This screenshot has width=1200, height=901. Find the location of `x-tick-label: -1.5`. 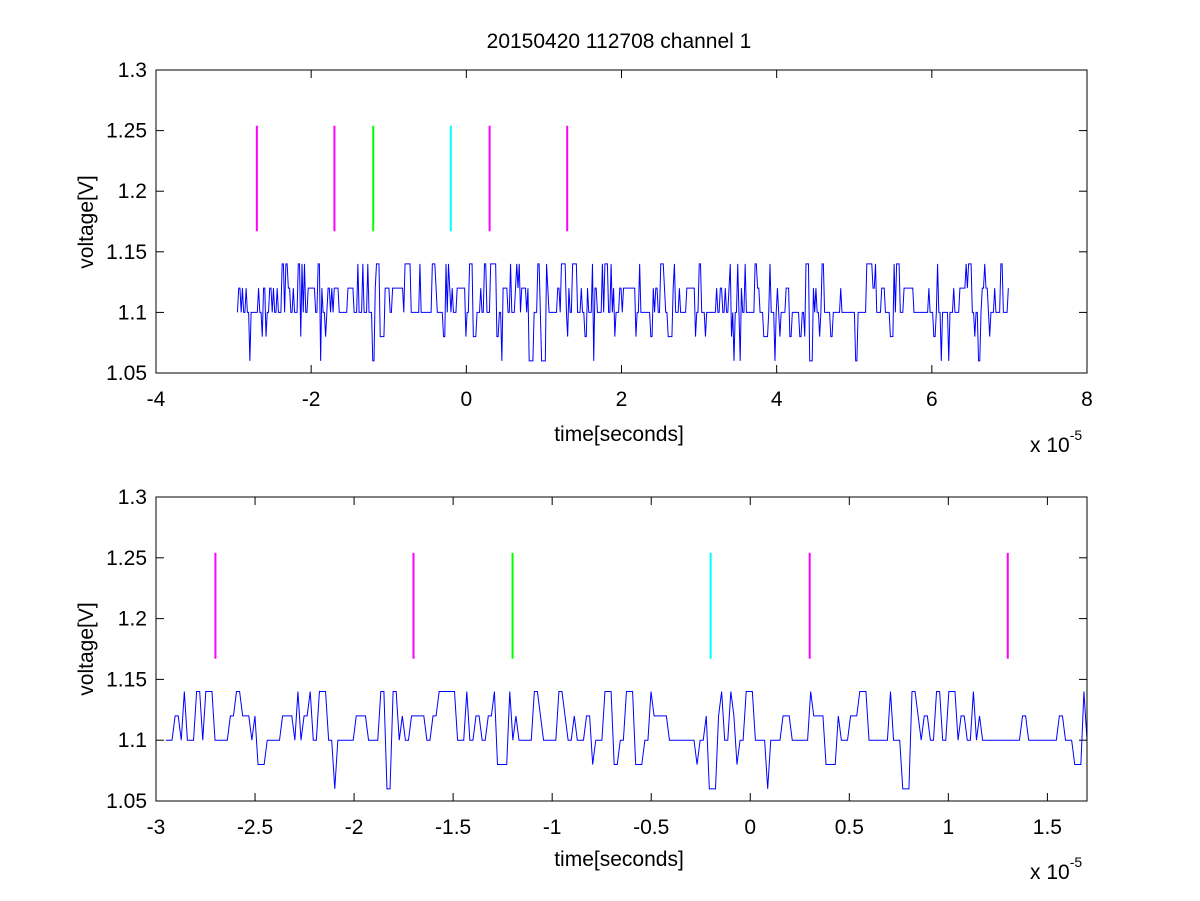

x-tick-label: -1.5 is located at coordinates (453, 827).